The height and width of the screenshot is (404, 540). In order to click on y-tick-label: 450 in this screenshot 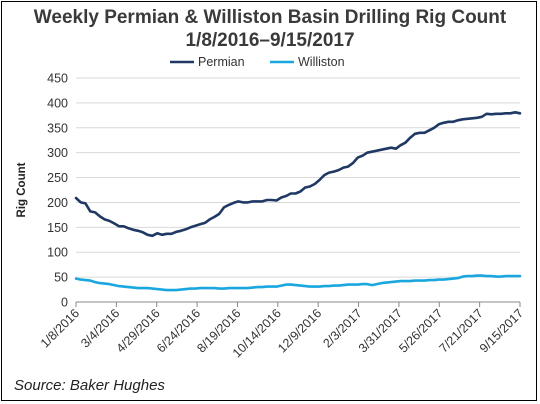, I will do `click(57, 79)`.